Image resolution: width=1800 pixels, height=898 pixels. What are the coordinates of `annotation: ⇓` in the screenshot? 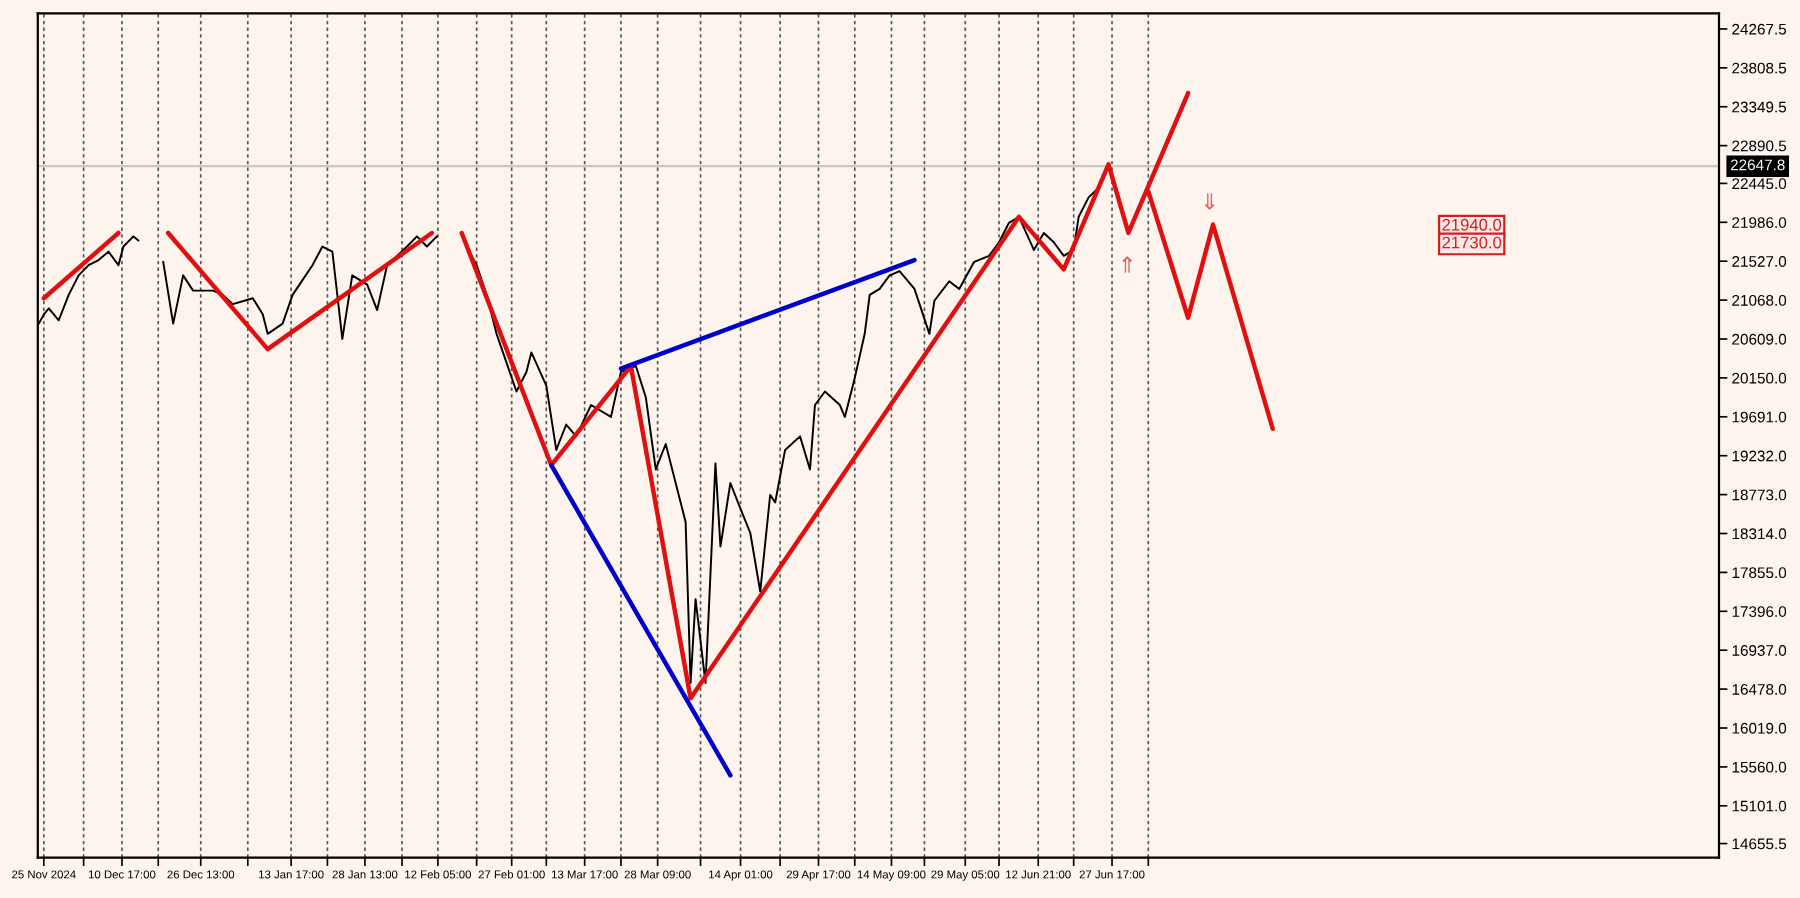 It's located at (1209, 201).